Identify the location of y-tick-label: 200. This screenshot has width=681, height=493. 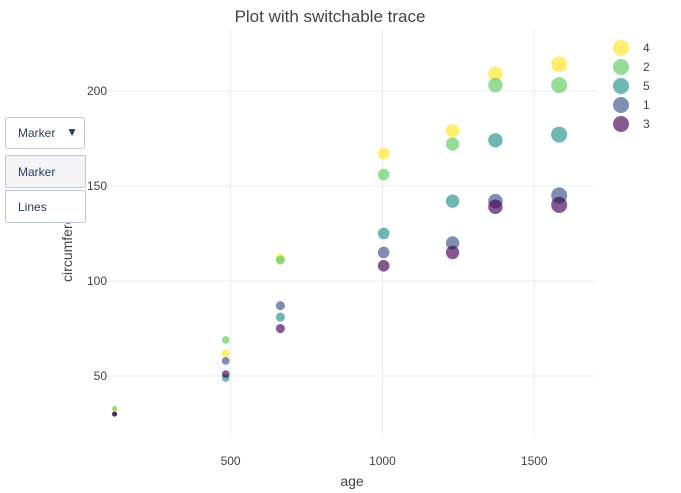
(97, 91).